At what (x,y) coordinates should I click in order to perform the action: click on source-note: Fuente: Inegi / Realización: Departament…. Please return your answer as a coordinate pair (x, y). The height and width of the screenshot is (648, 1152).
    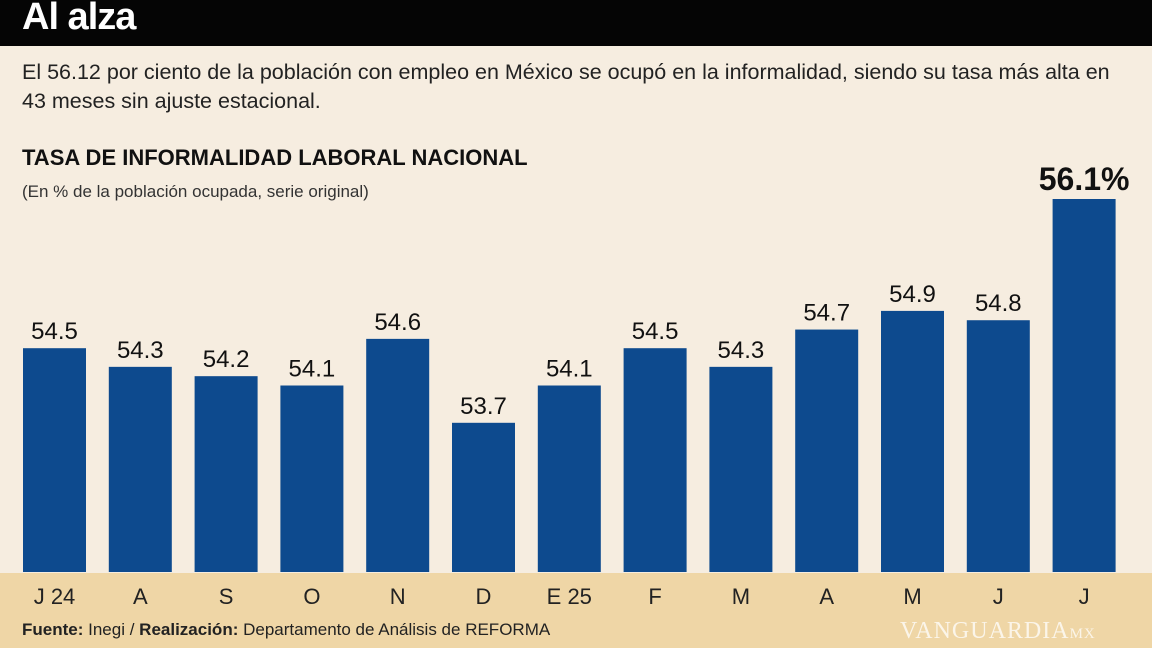
    Looking at the image, I should click on (286, 630).